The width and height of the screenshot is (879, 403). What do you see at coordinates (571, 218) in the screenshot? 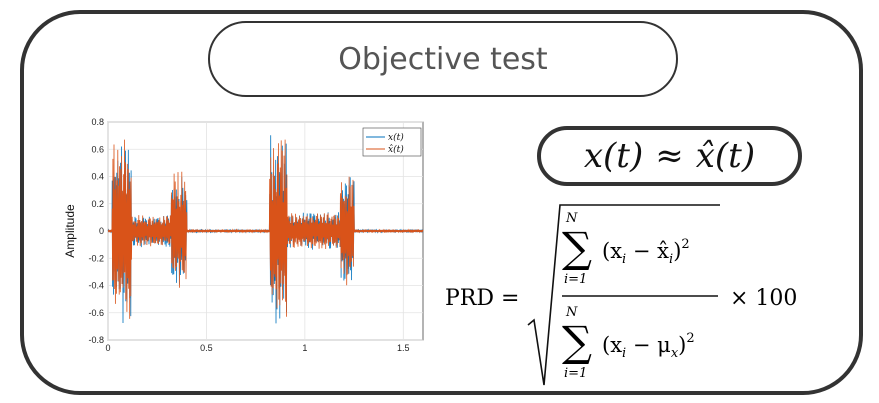
I see `num-upper-limit: N` at bounding box center [571, 218].